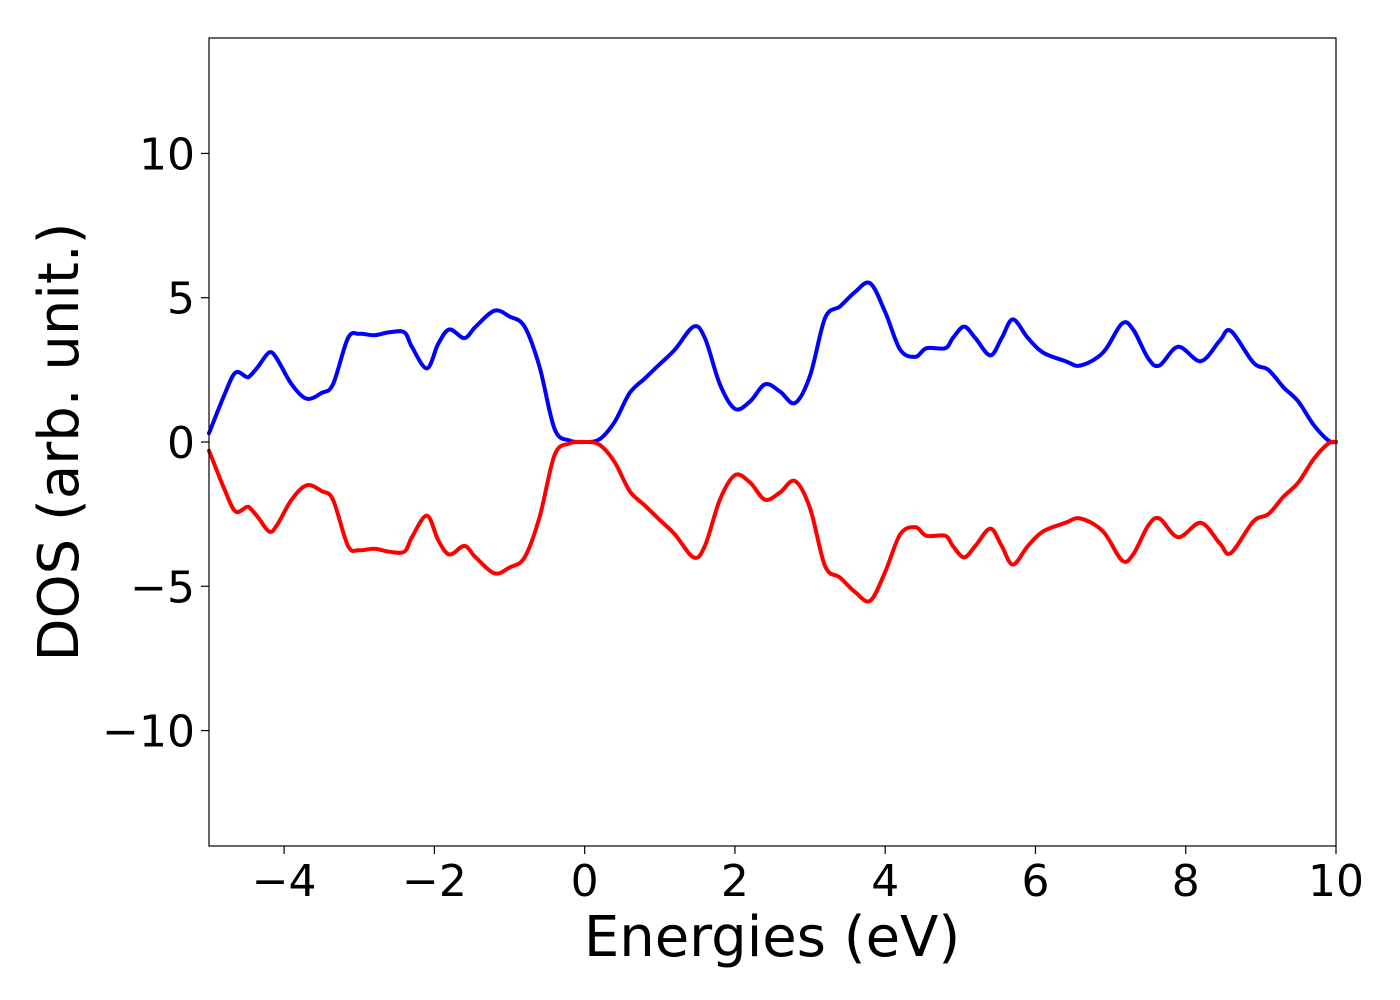 The image size is (1400, 1000). Describe the element at coordinates (1336, 881) in the screenshot. I see `x-tick-label: 10` at that location.